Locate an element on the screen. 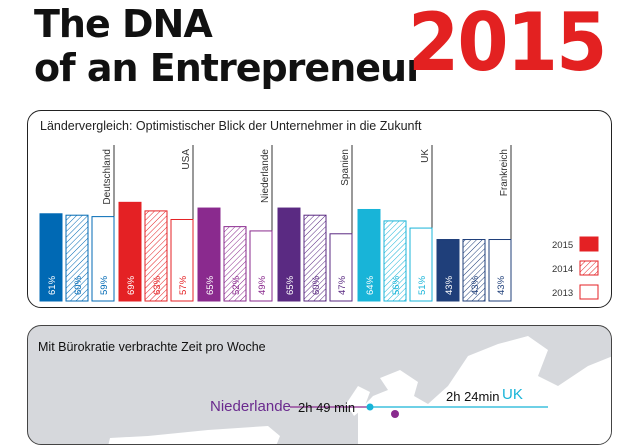 This screenshot has width=630, height=445. legend-swatch-2014 is located at coordinates (589, 268).